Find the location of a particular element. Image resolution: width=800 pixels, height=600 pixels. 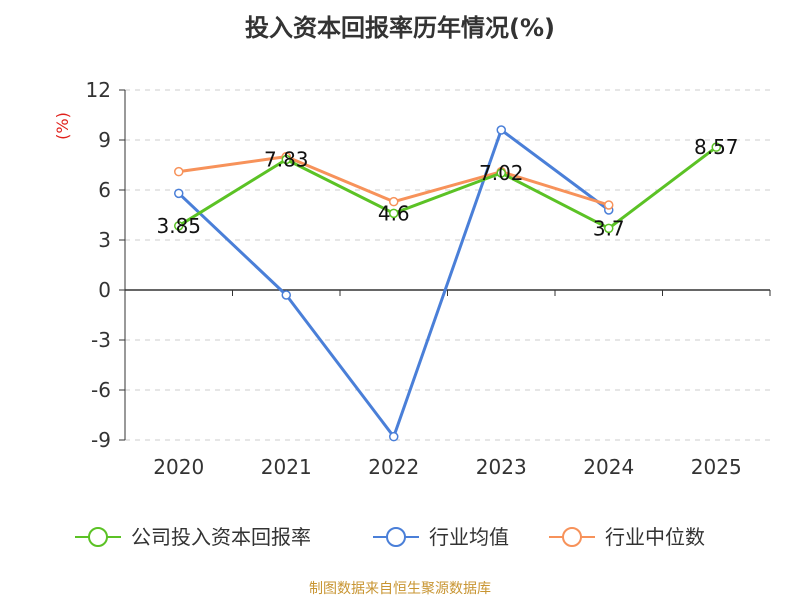

y-tick-label: -3 is located at coordinates (101, 340).